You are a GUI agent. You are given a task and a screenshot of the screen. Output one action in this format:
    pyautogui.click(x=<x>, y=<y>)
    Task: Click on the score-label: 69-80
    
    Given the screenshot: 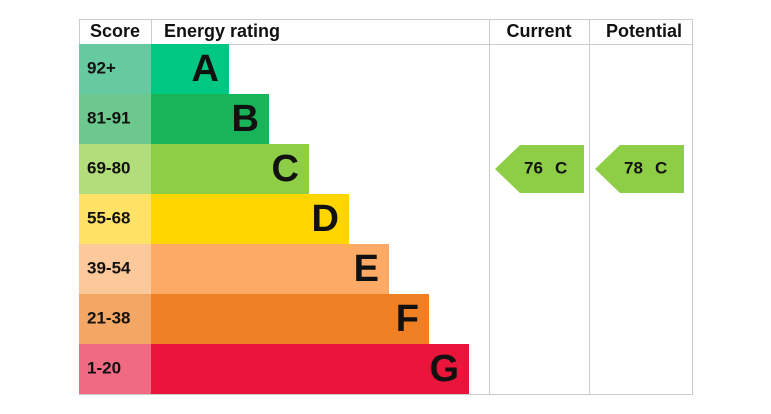 What is the action you would take?
    pyautogui.click(x=108, y=167)
    